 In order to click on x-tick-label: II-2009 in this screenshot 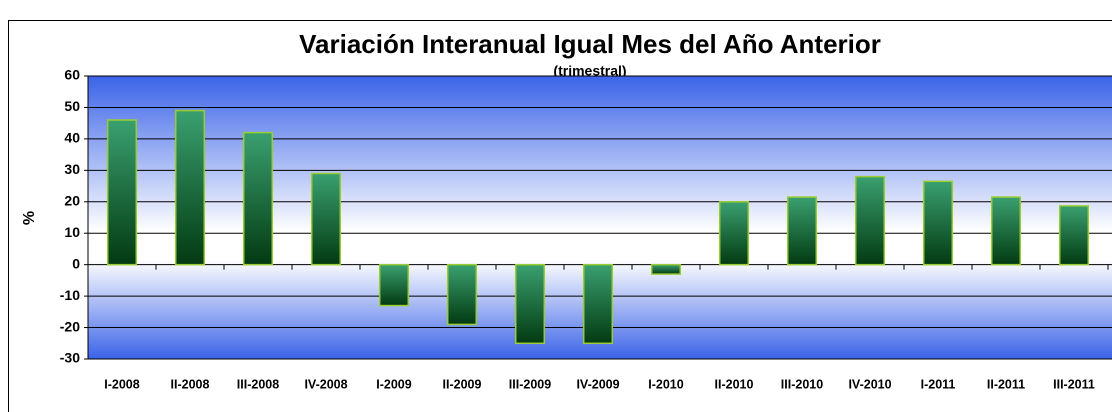, I will do `click(462, 384)`.